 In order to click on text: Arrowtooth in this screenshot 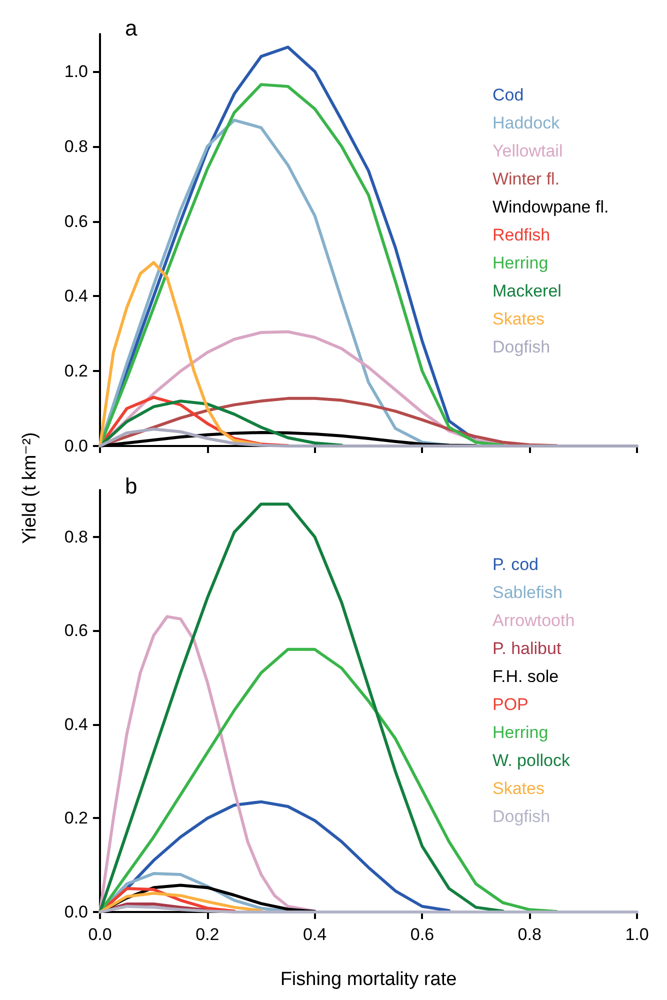, I will do `click(533, 620)`.